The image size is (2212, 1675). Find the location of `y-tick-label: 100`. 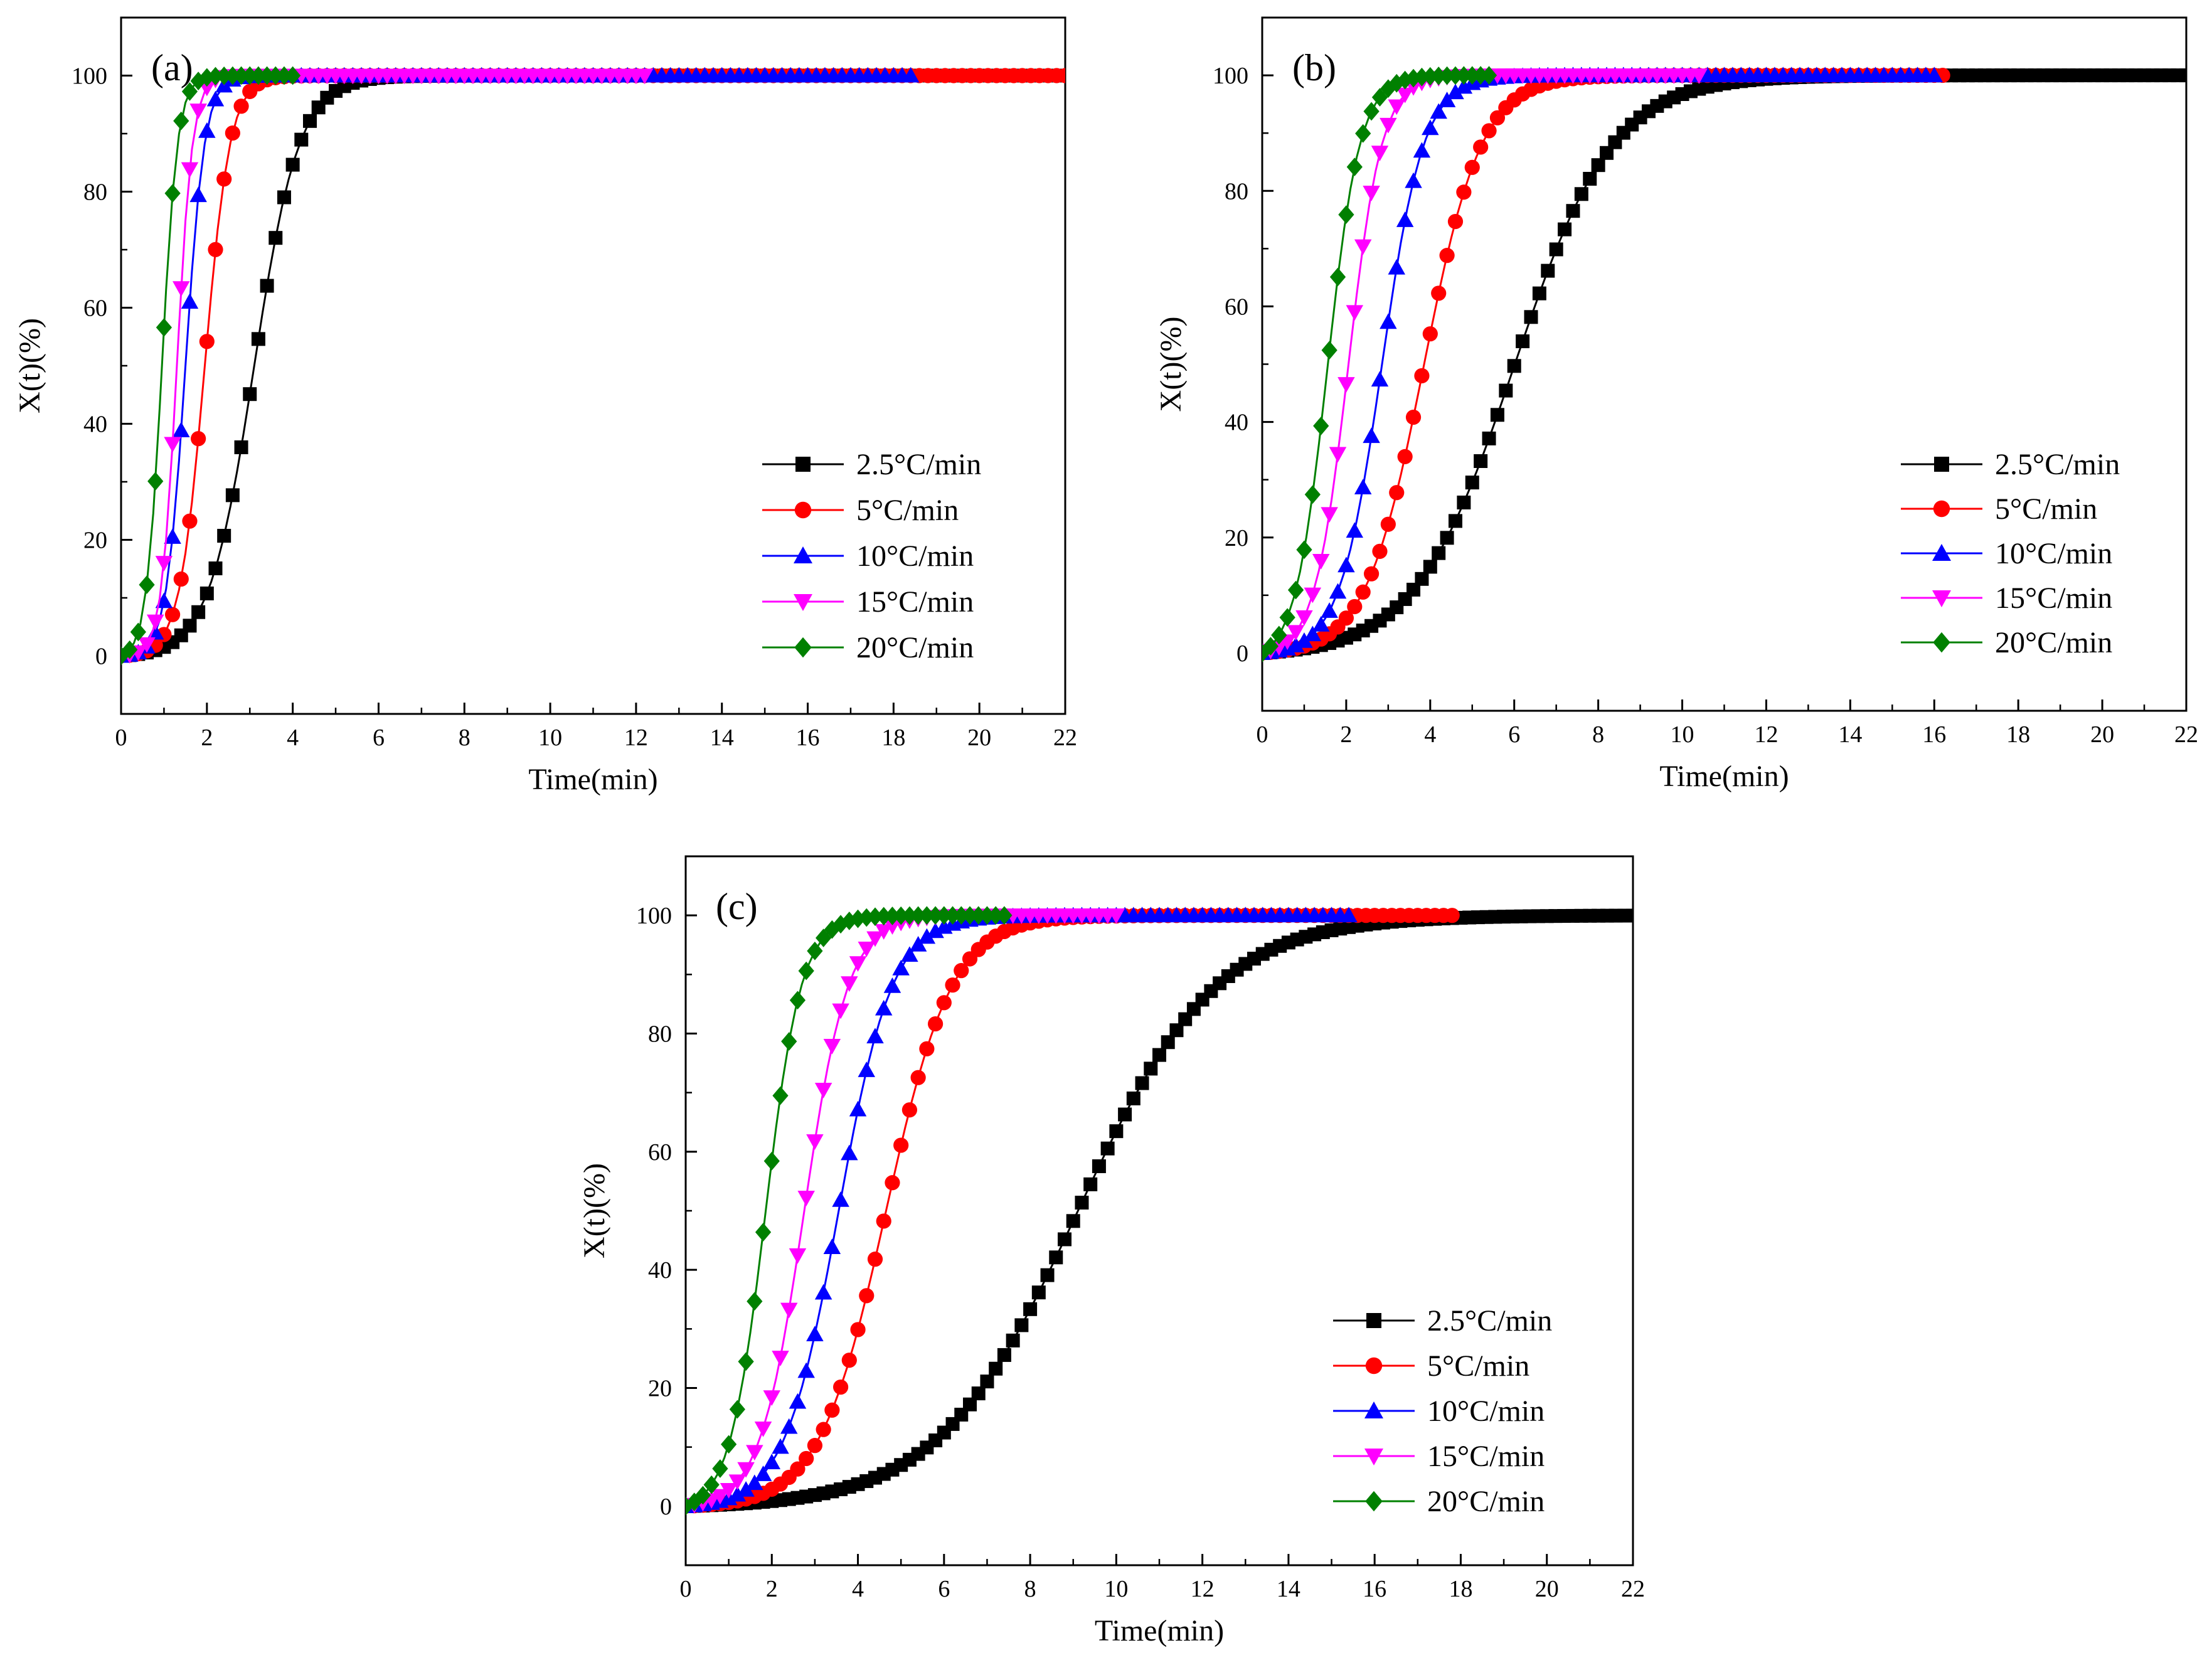

y-tick-label: 100 is located at coordinates (1230, 76).